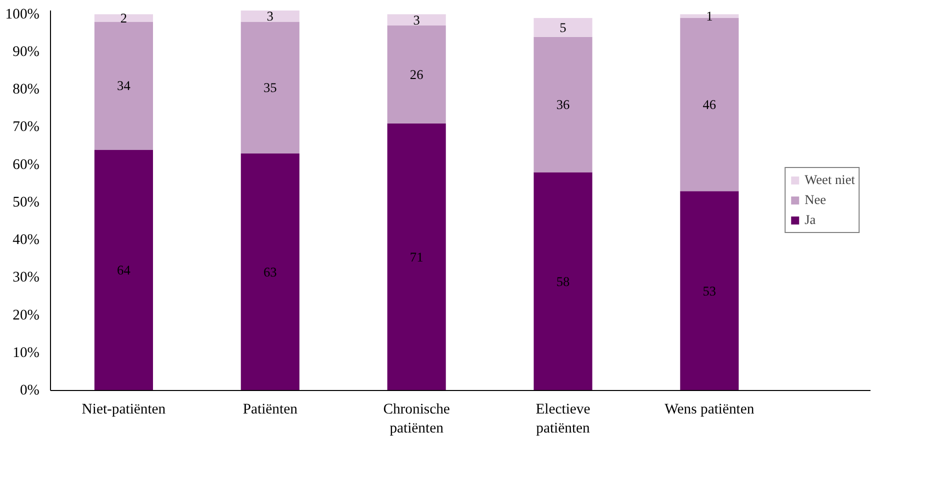 Image resolution: width=946 pixels, height=501 pixels. I want to click on y-tick-label: 30%, so click(26, 278).